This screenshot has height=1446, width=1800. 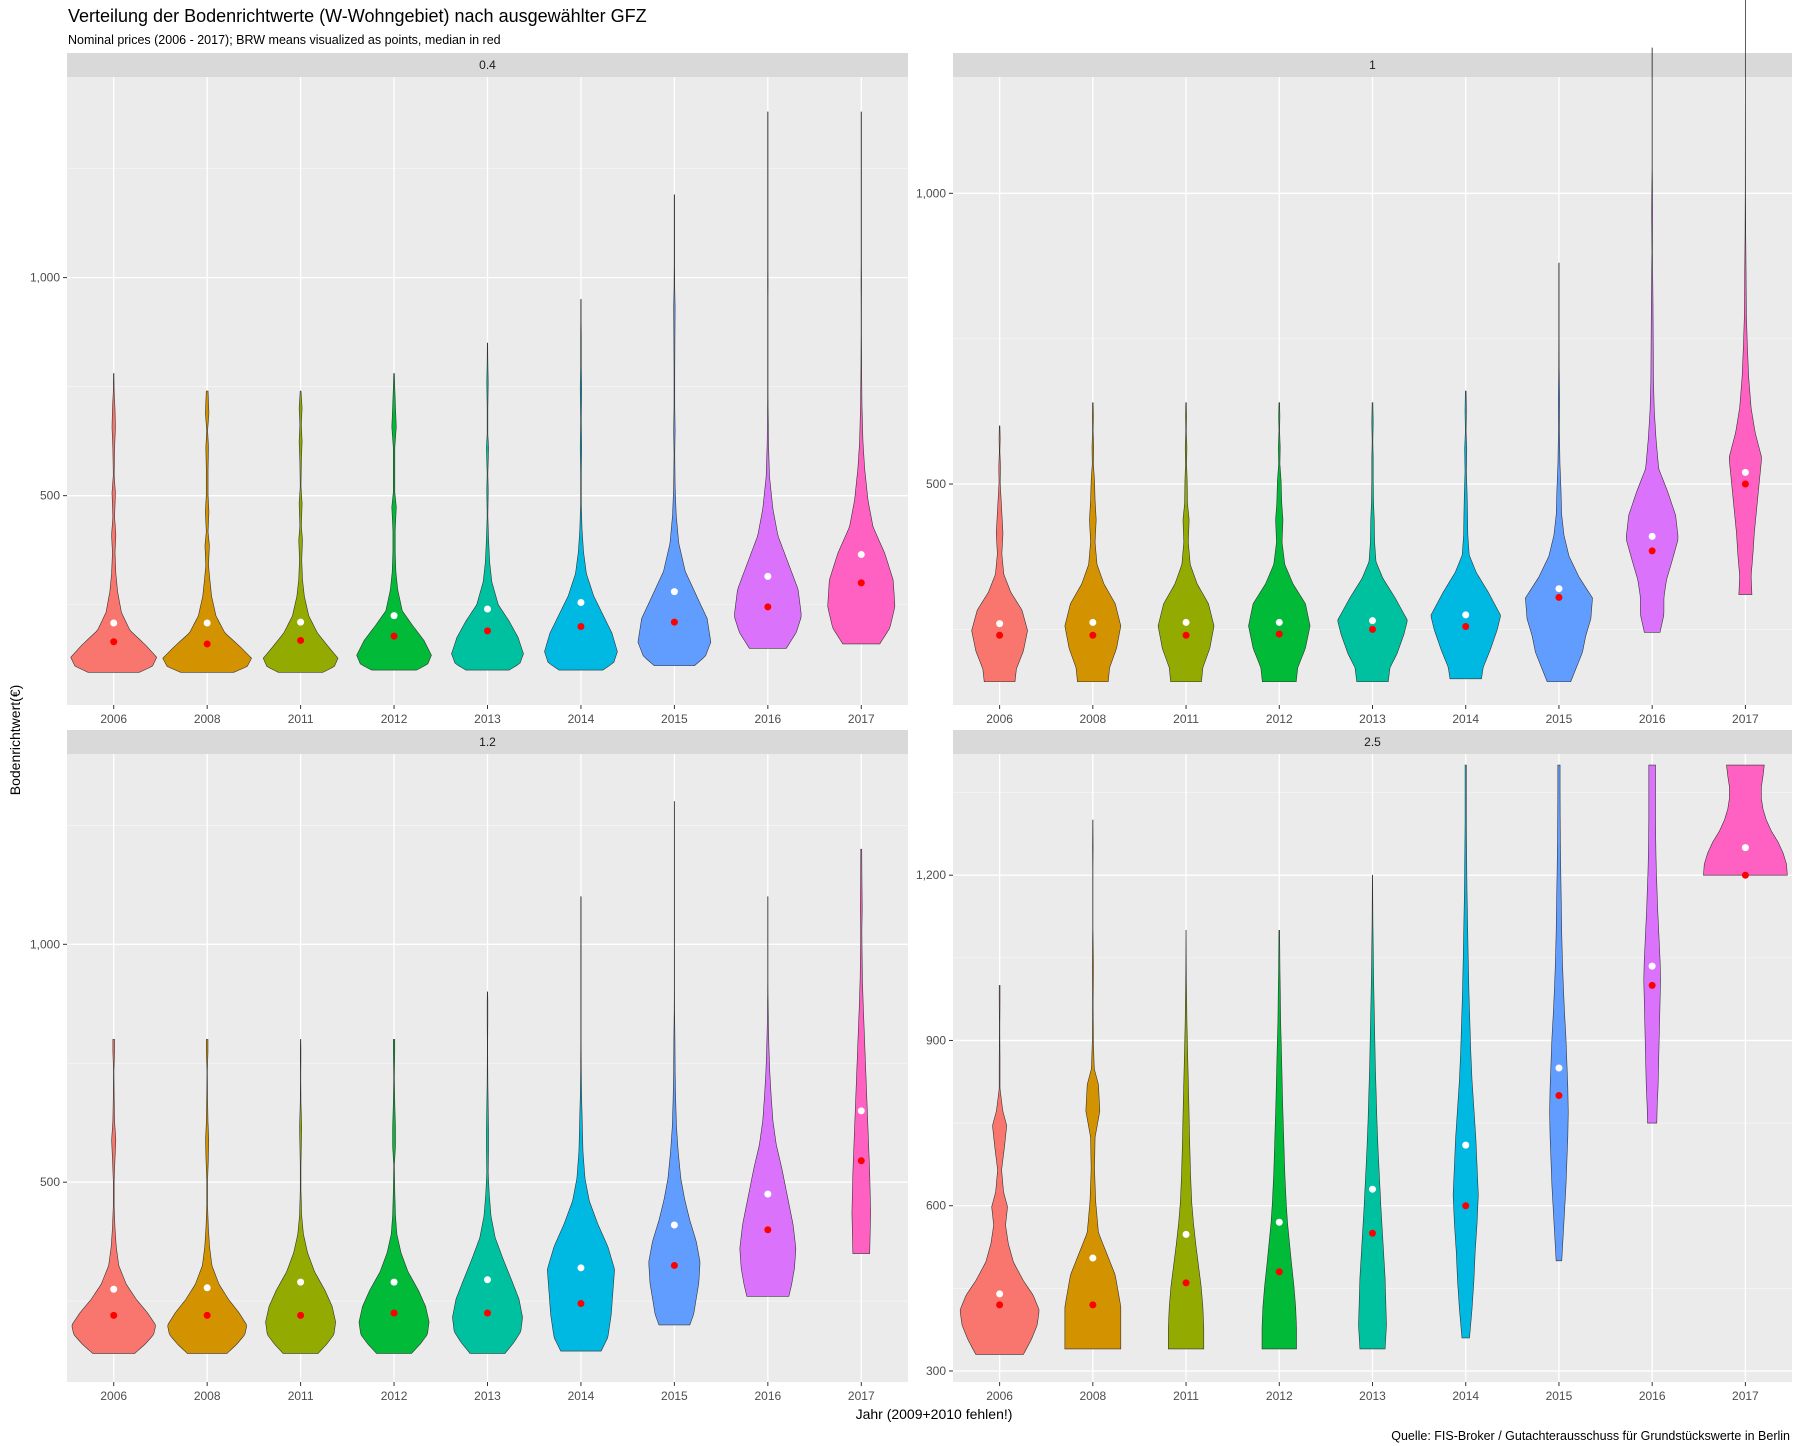 I want to click on median-point-2016, so click(x=768, y=607).